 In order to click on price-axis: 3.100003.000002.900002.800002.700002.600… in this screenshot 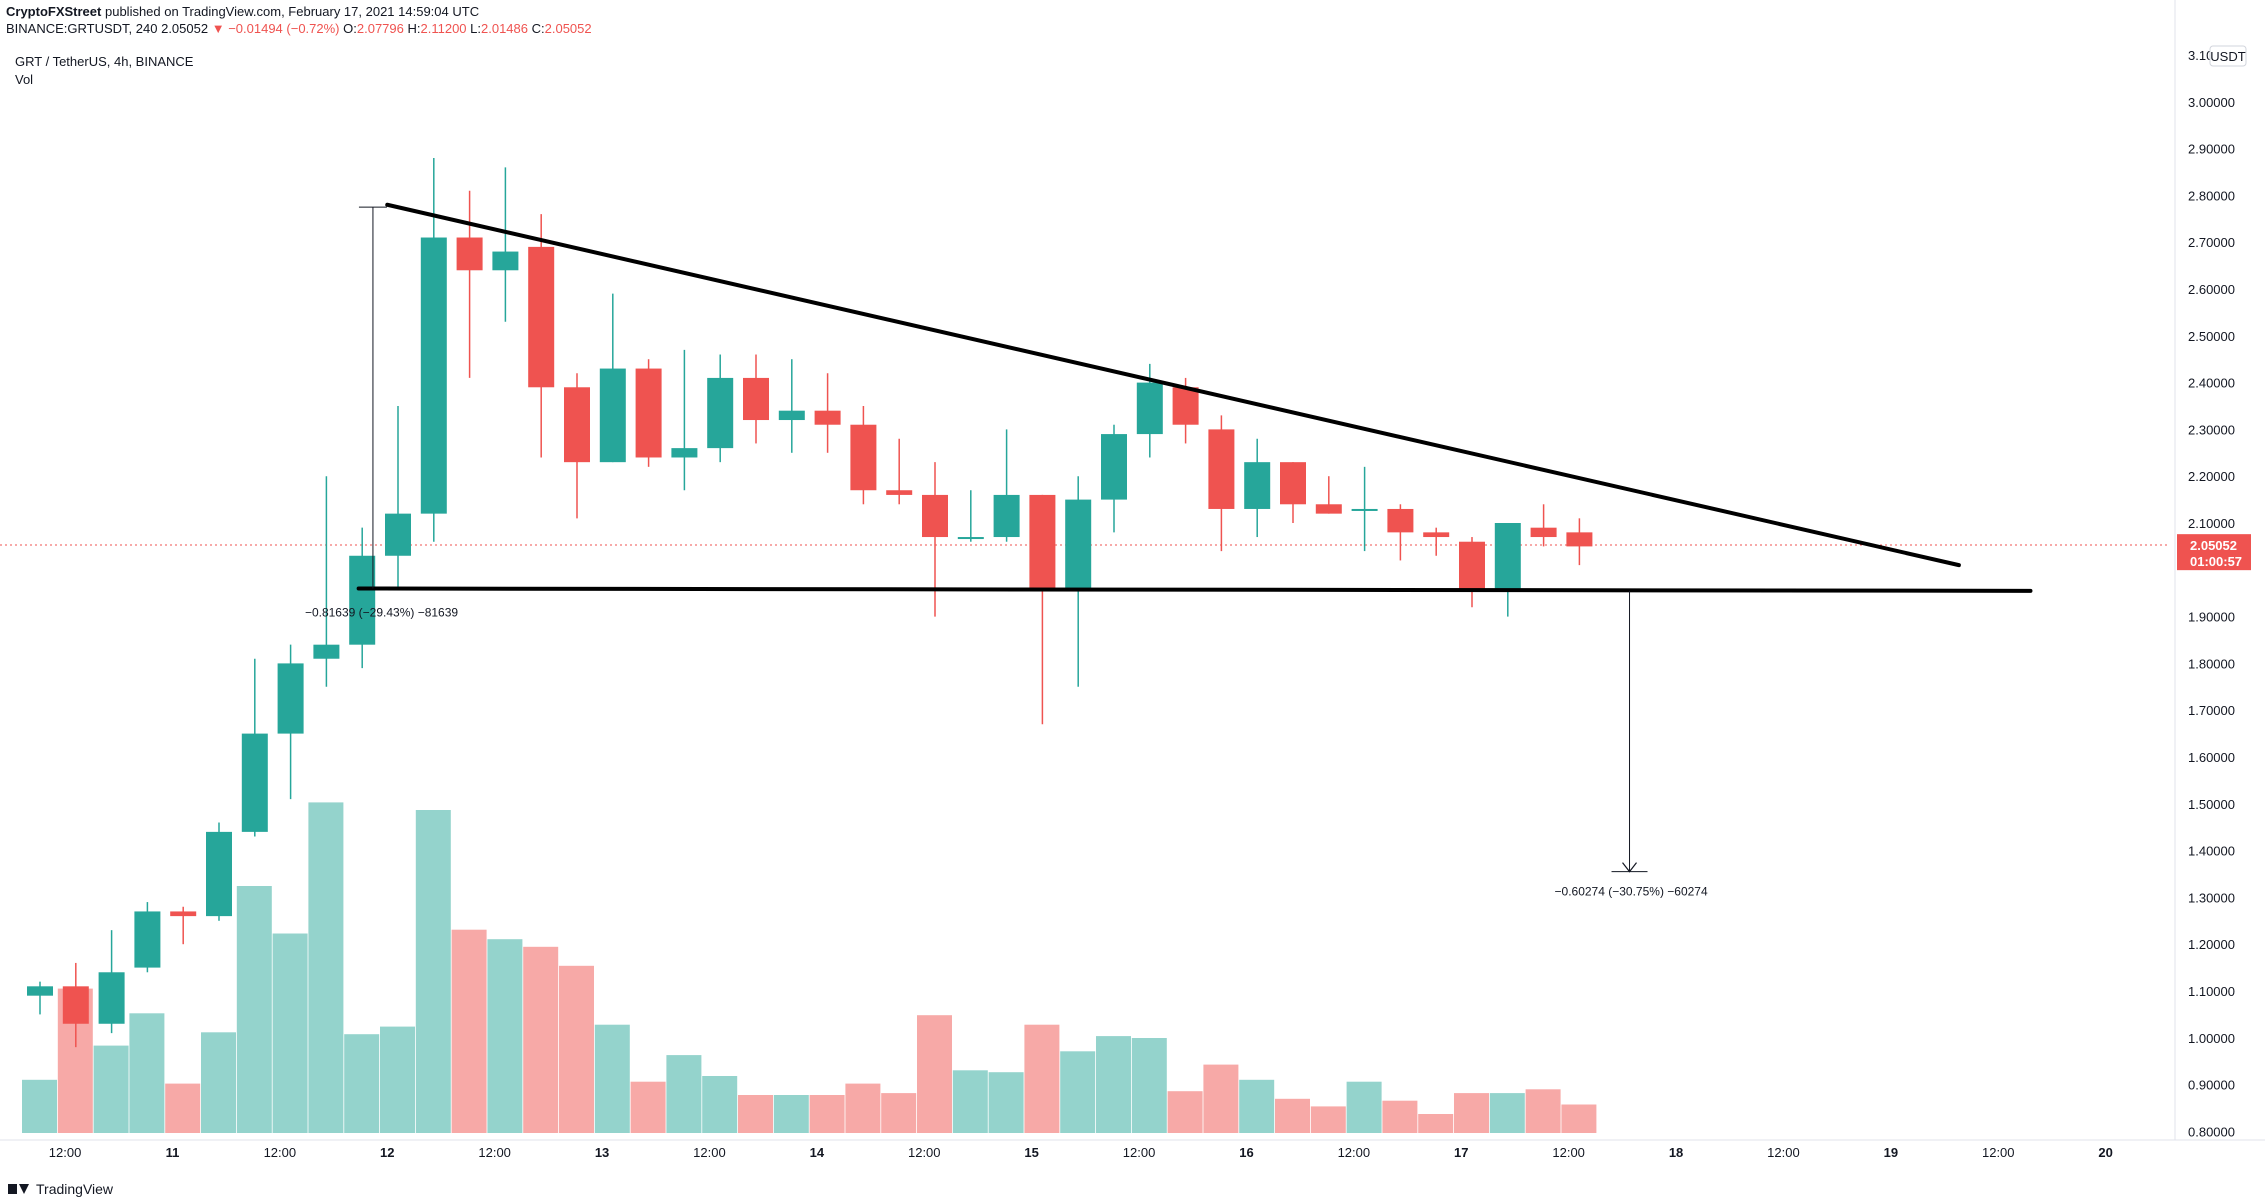, I will do `click(2214, 593)`.